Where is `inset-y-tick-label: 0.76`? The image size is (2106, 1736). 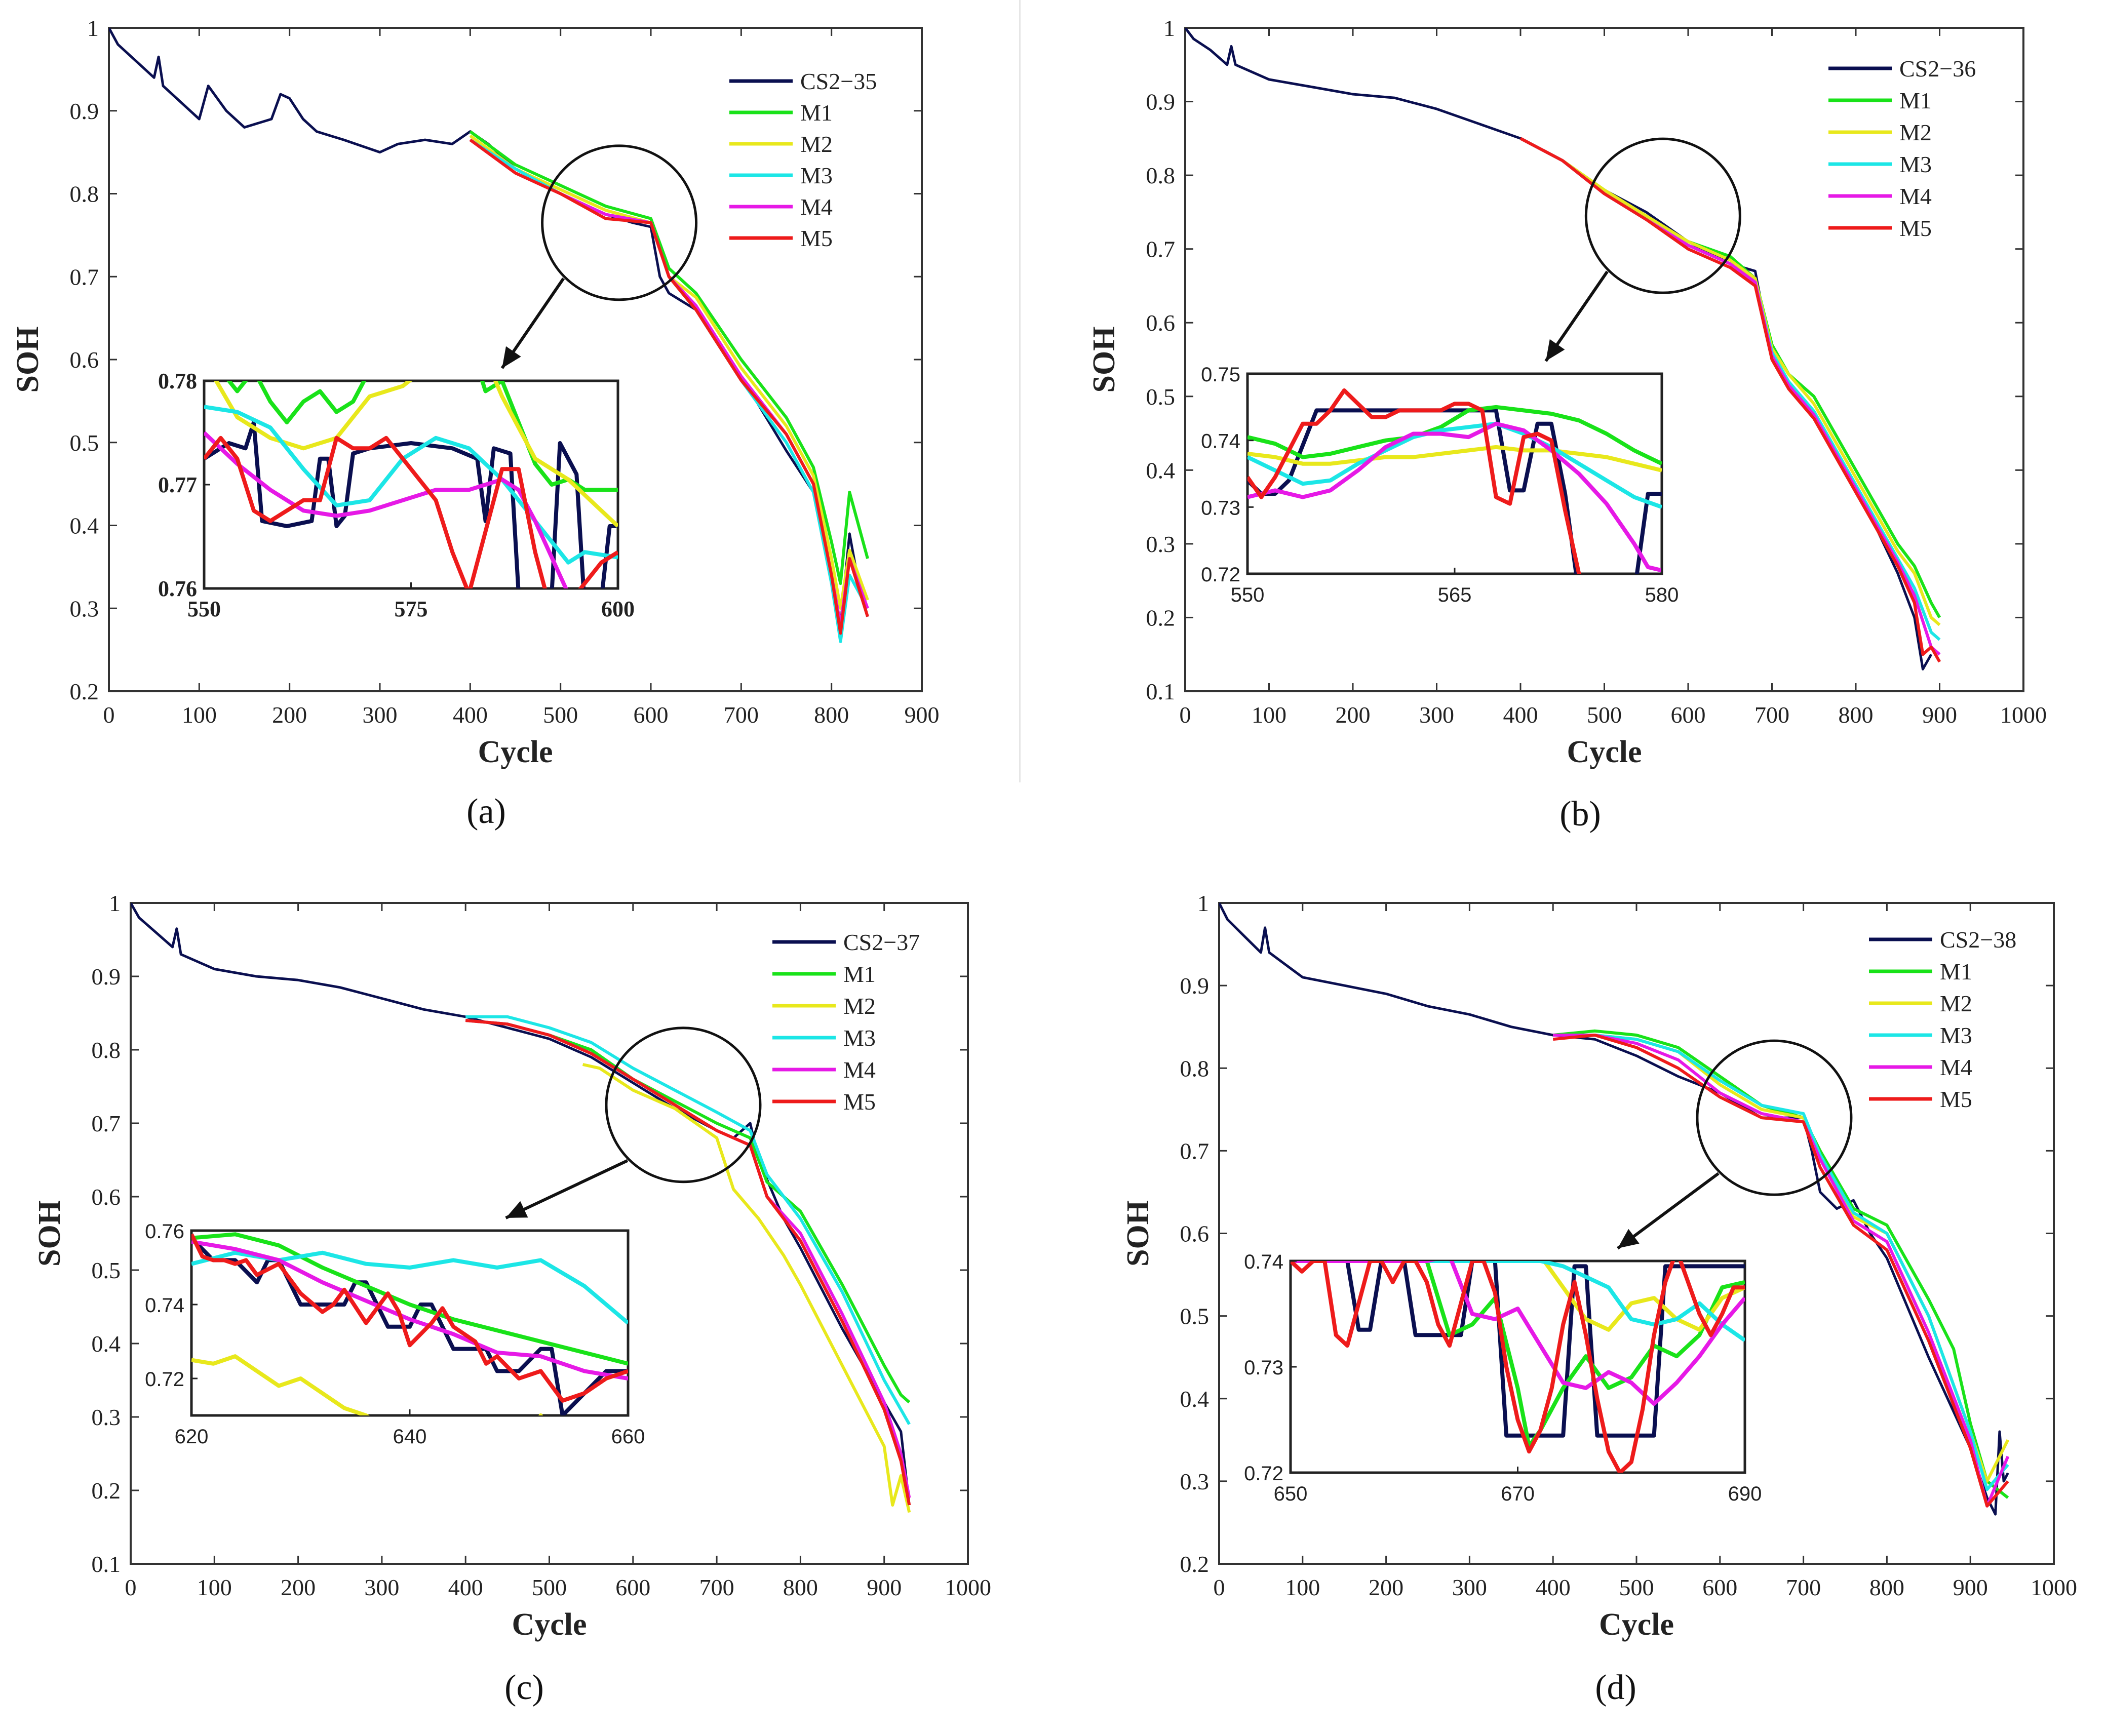 inset-y-tick-label: 0.76 is located at coordinates (177, 589).